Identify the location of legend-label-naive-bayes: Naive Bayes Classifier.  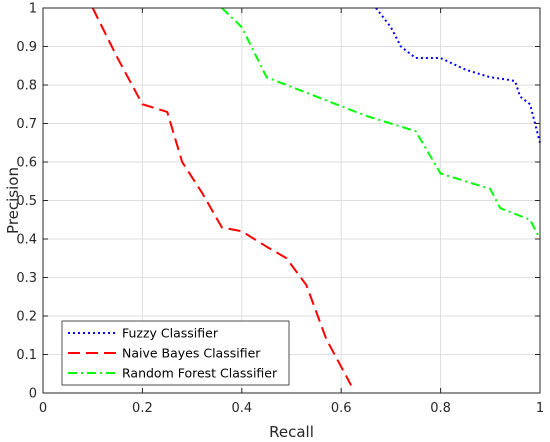
(191, 353).